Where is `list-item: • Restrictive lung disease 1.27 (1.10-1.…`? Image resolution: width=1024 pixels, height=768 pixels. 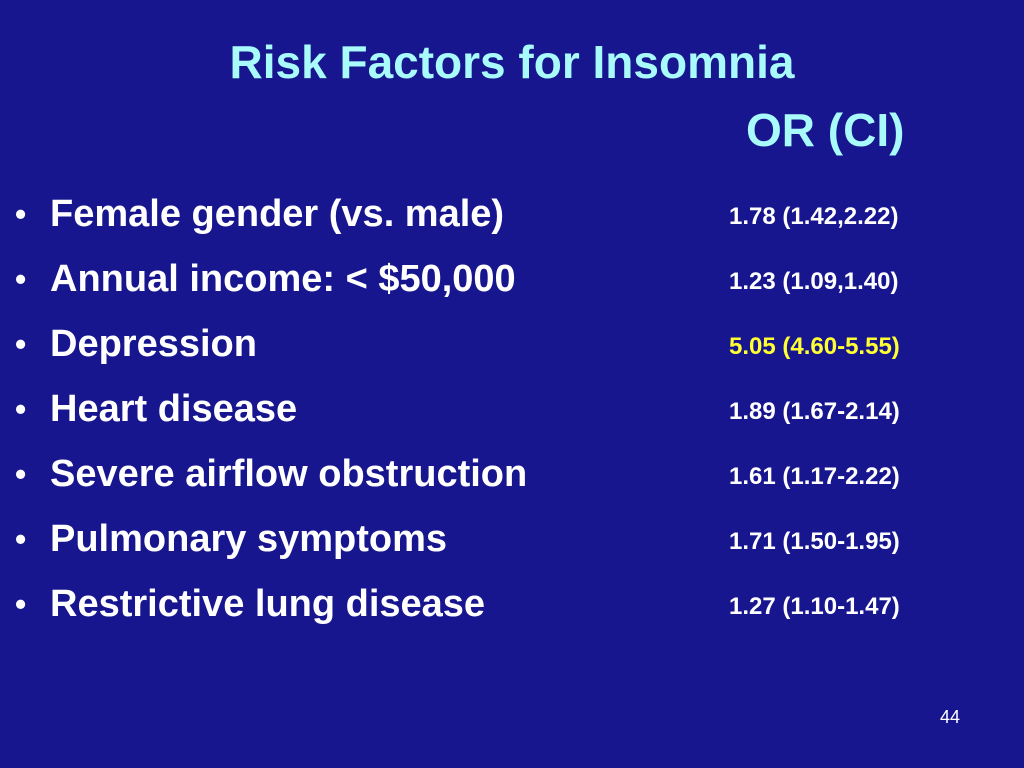 list-item: • Restrictive lung disease 1.27 (1.10-1.… is located at coordinates (512, 606).